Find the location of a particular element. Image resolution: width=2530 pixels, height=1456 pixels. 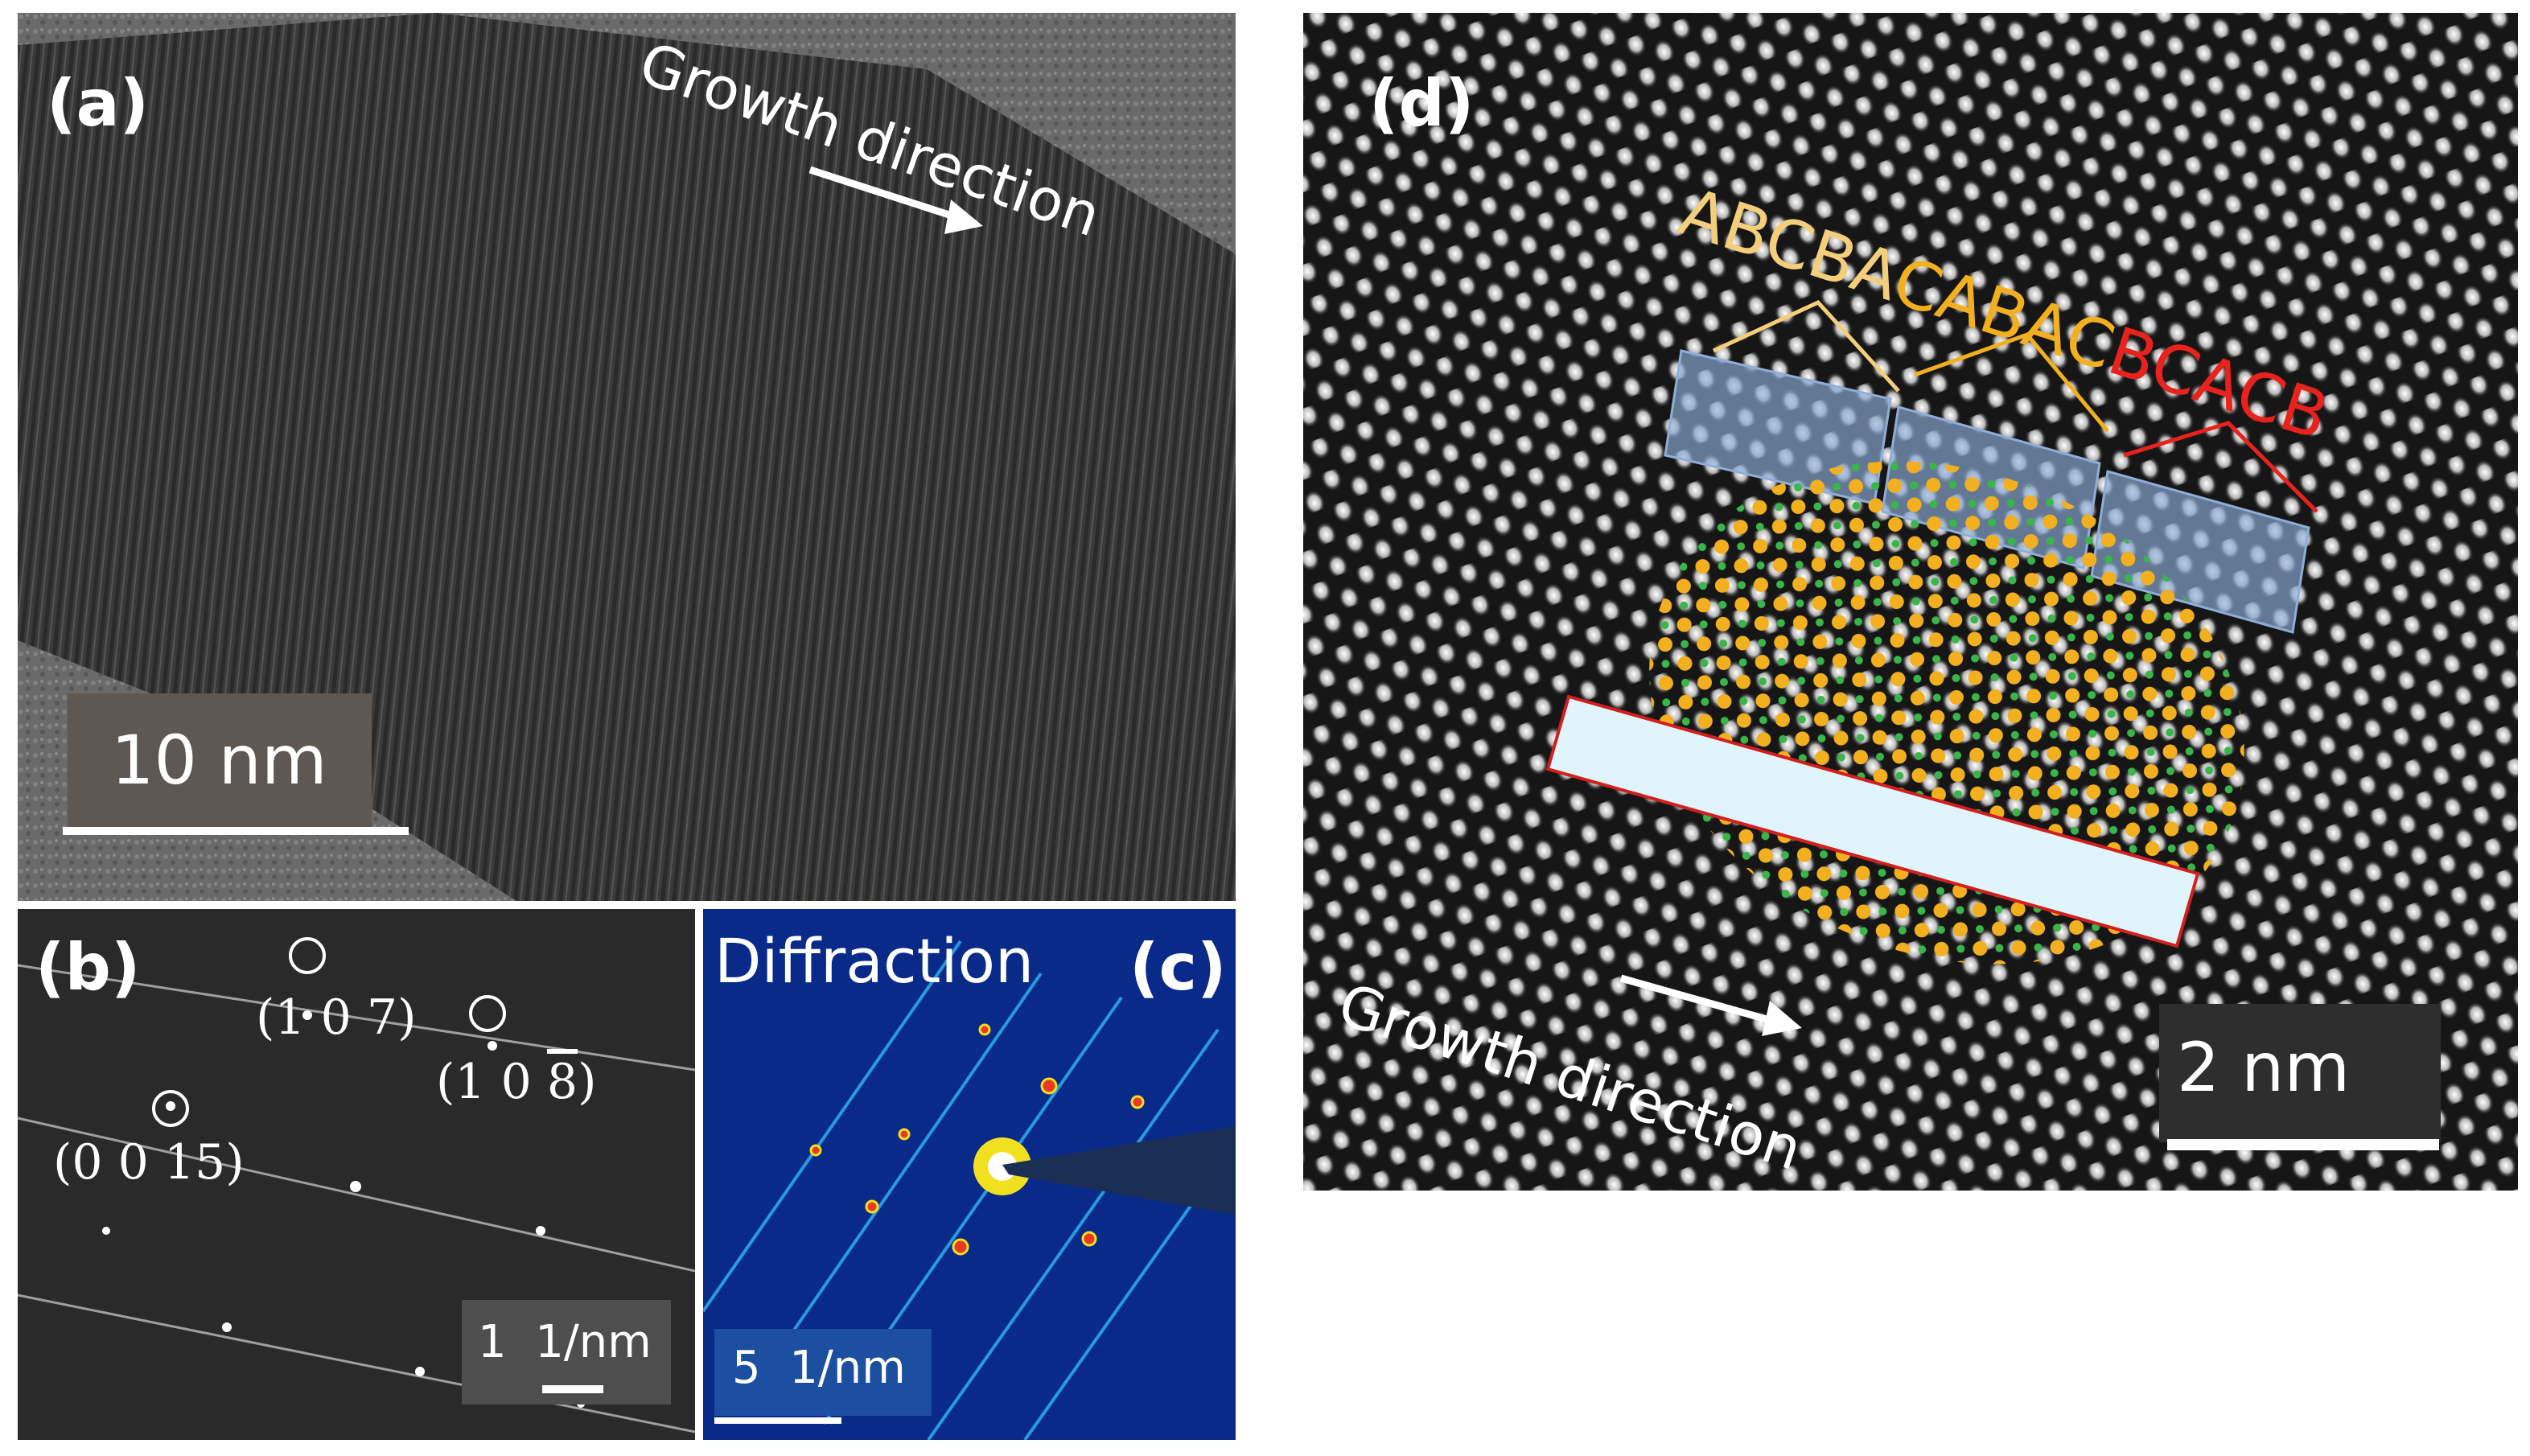

panel-c-scale-label: 5 1/nm is located at coordinates (819, 1368).